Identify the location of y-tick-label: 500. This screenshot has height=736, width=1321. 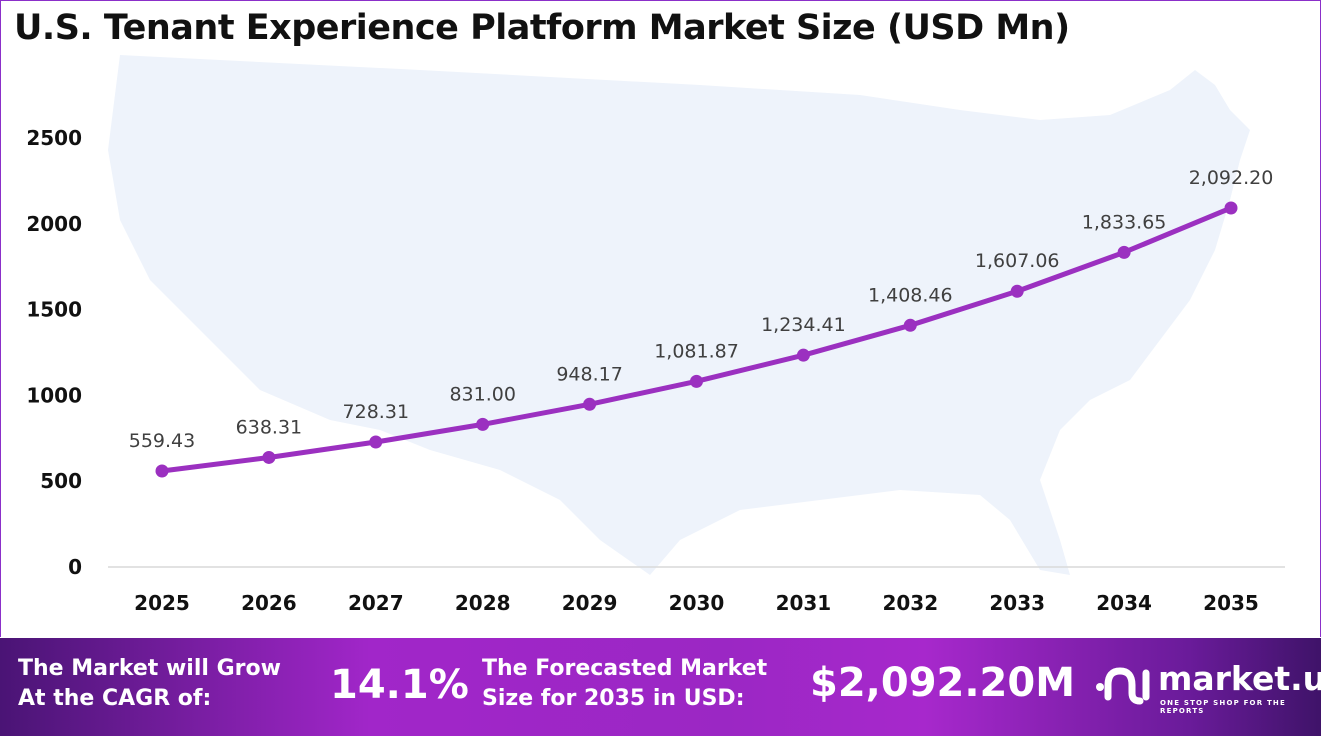
(61, 481).